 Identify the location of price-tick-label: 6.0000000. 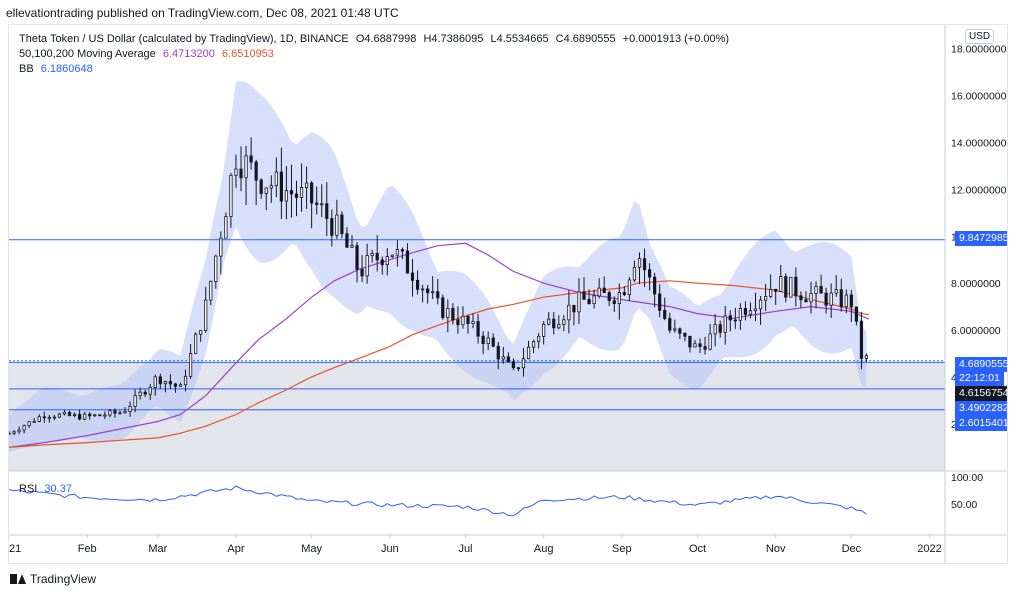
(976, 331).